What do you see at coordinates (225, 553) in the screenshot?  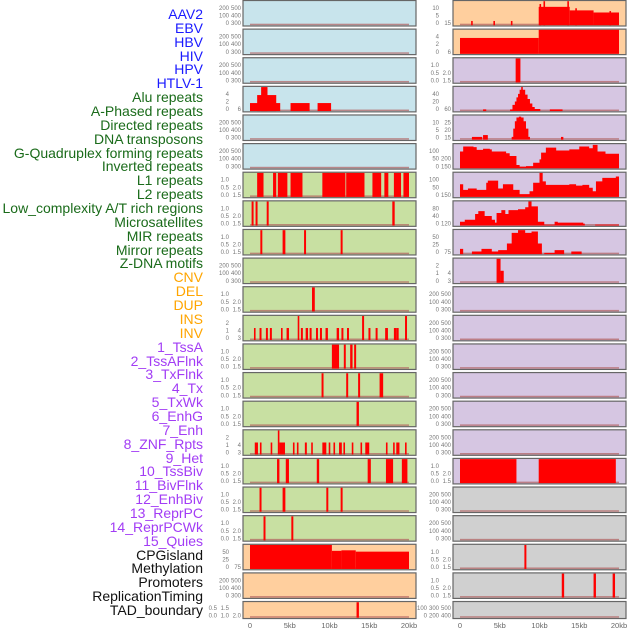 I see `y-tick-label: 50` at bounding box center [225, 553].